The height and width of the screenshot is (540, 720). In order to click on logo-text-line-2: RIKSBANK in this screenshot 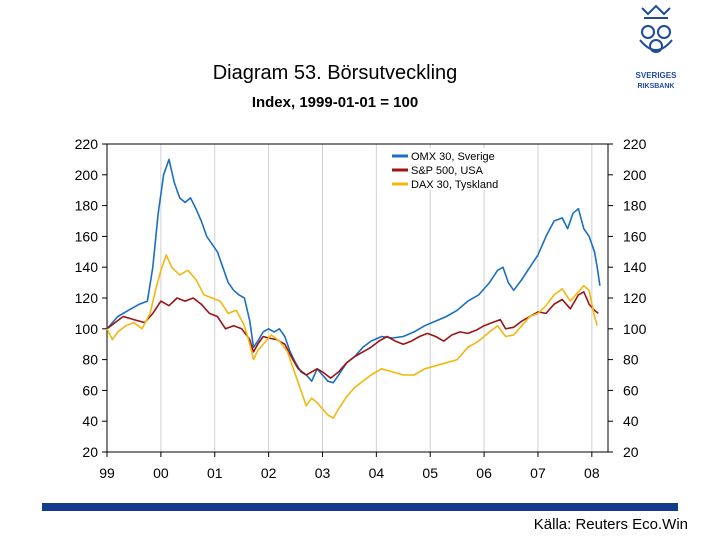, I will do `click(656, 86)`.